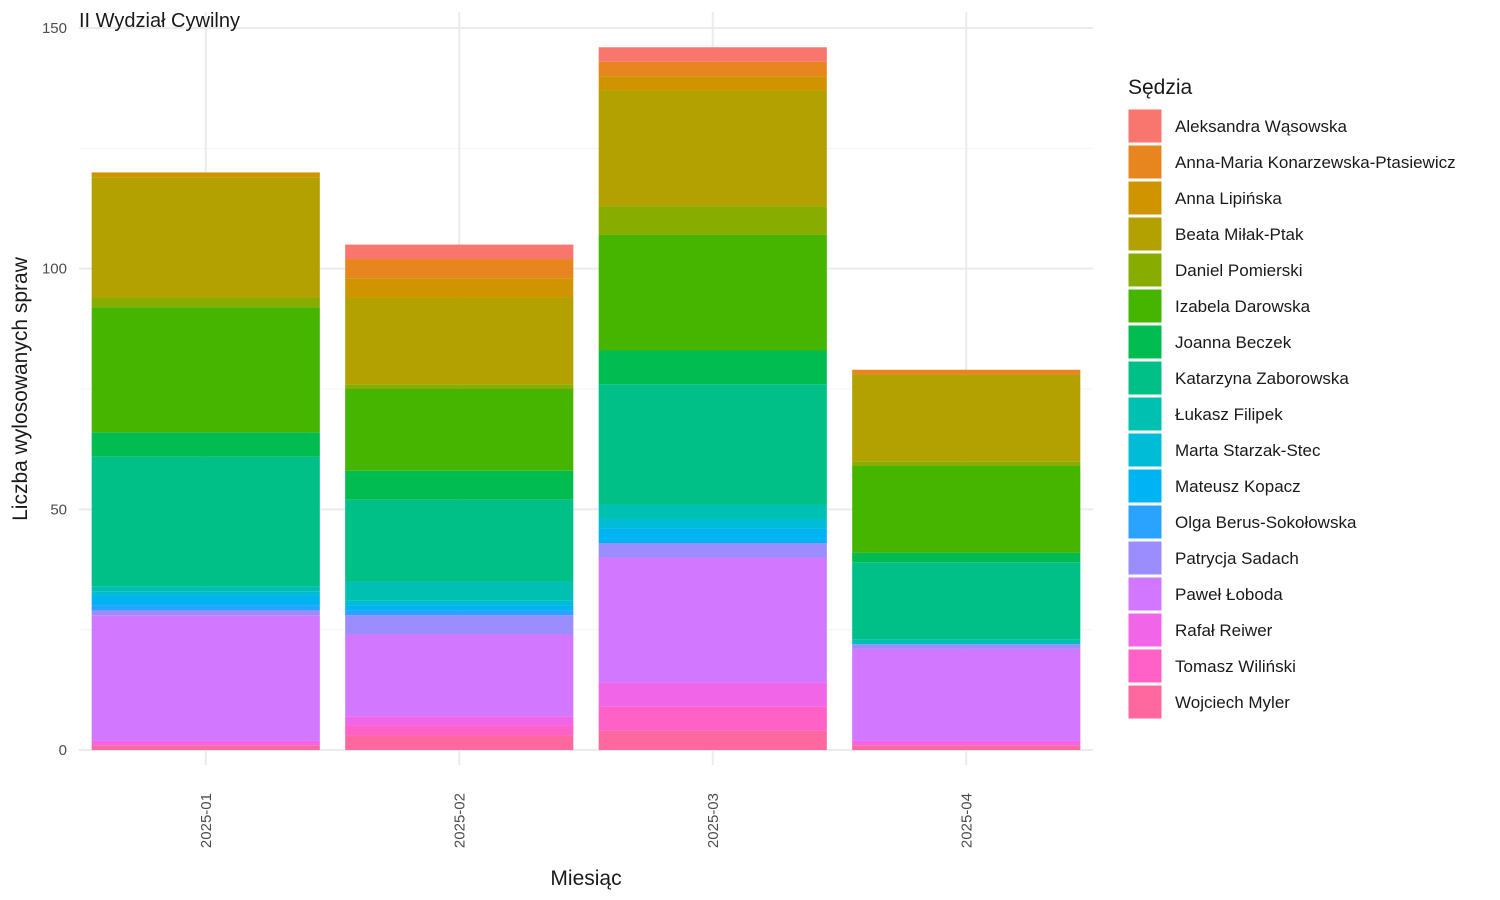 The image size is (1500, 900). Describe the element at coordinates (1160, 87) in the screenshot. I see `legend-title: Sędzia` at that location.